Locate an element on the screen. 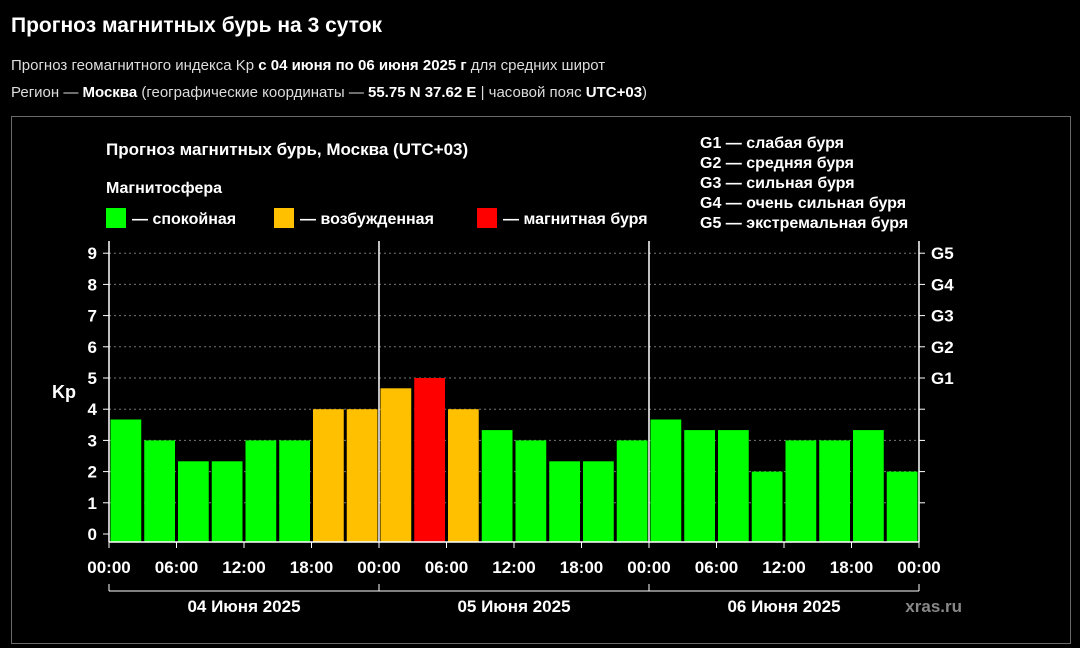  region-suffix: ) is located at coordinates (645, 92).